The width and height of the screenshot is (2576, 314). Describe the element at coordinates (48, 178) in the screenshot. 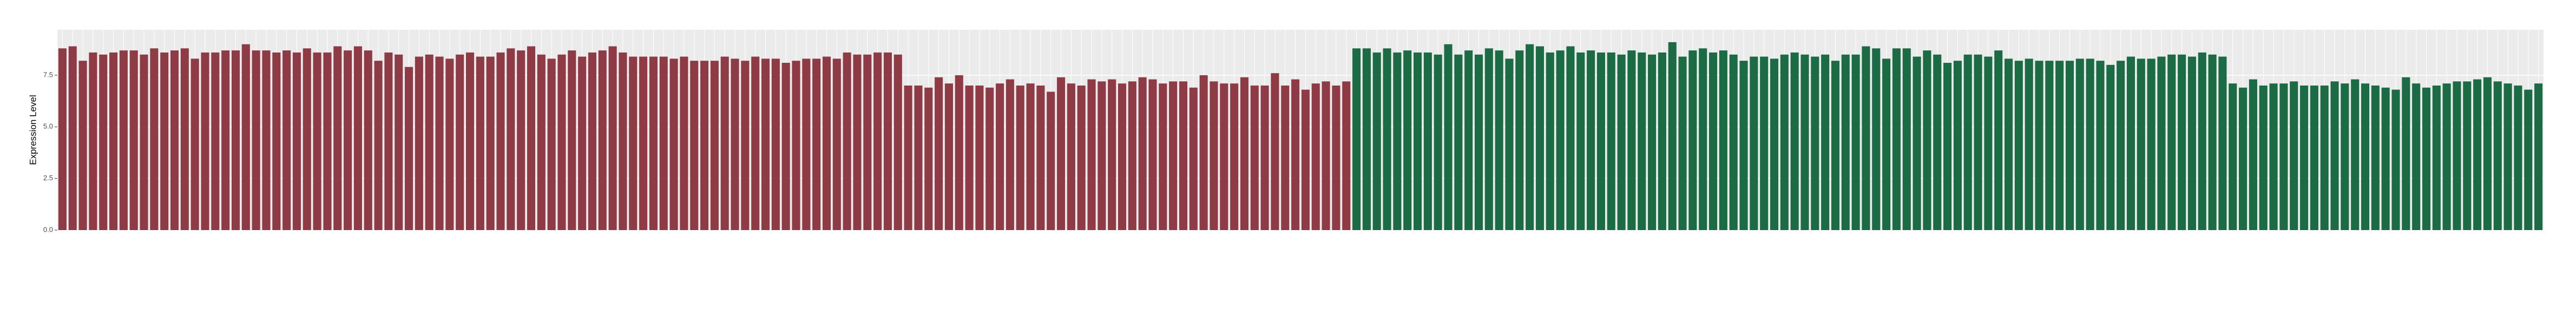

I see `y-tick-label: 2.5` at that location.